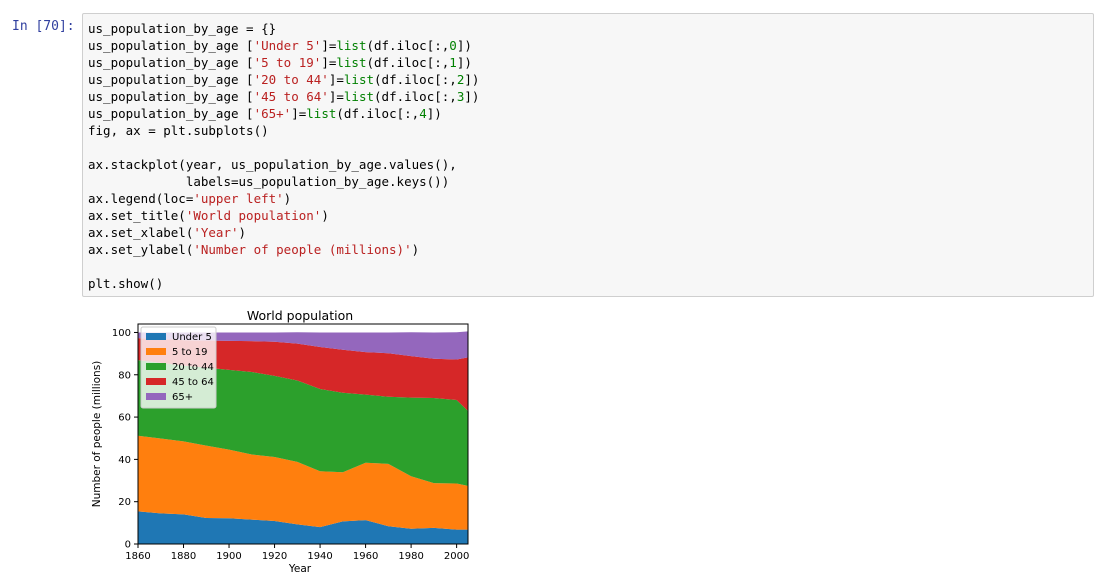 Image resolution: width=1110 pixels, height=586 pixels. Describe the element at coordinates (193, 367) in the screenshot. I see `legend-label: 20 to 44` at that location.